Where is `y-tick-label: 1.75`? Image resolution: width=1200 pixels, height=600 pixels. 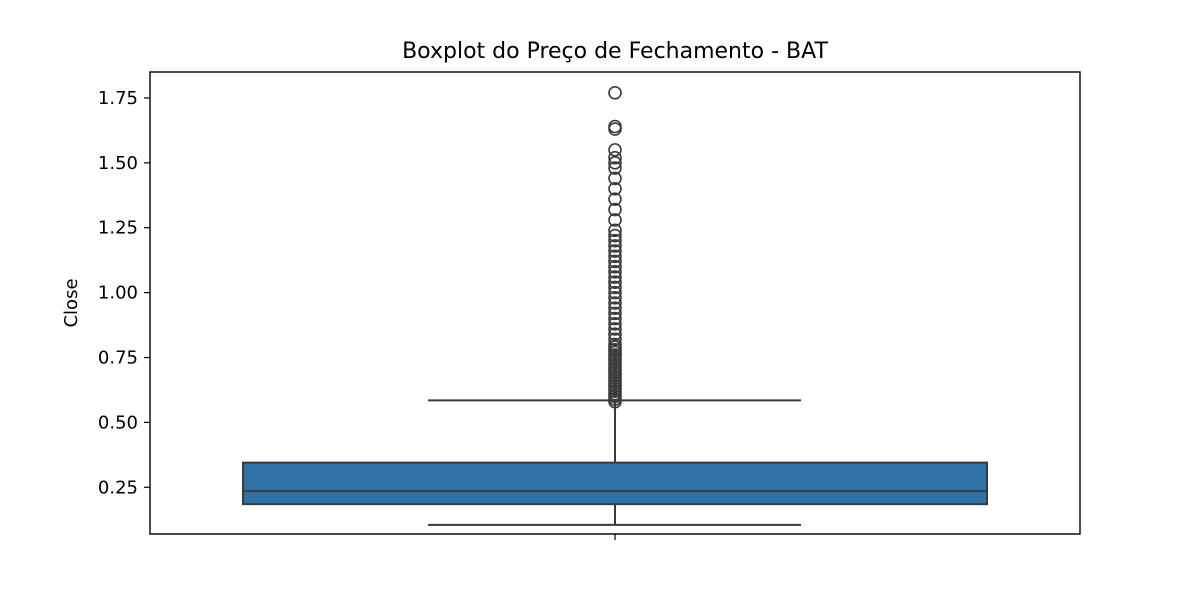 y-tick-label: 1.75 is located at coordinates (118, 98).